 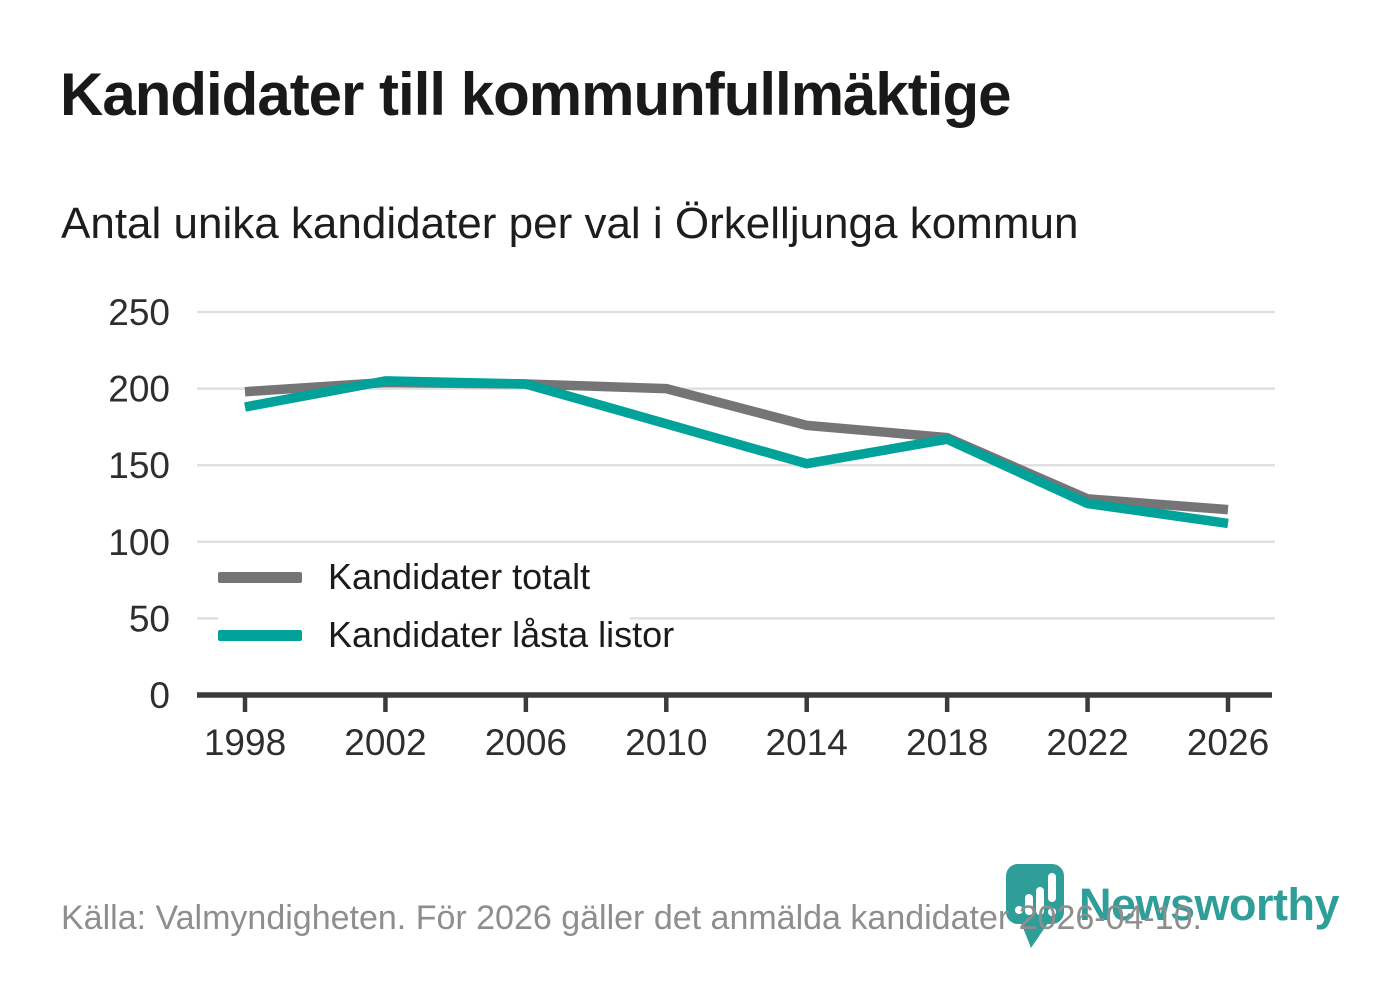 I want to click on x-axis-label-2006: 2006, so click(x=526, y=742).